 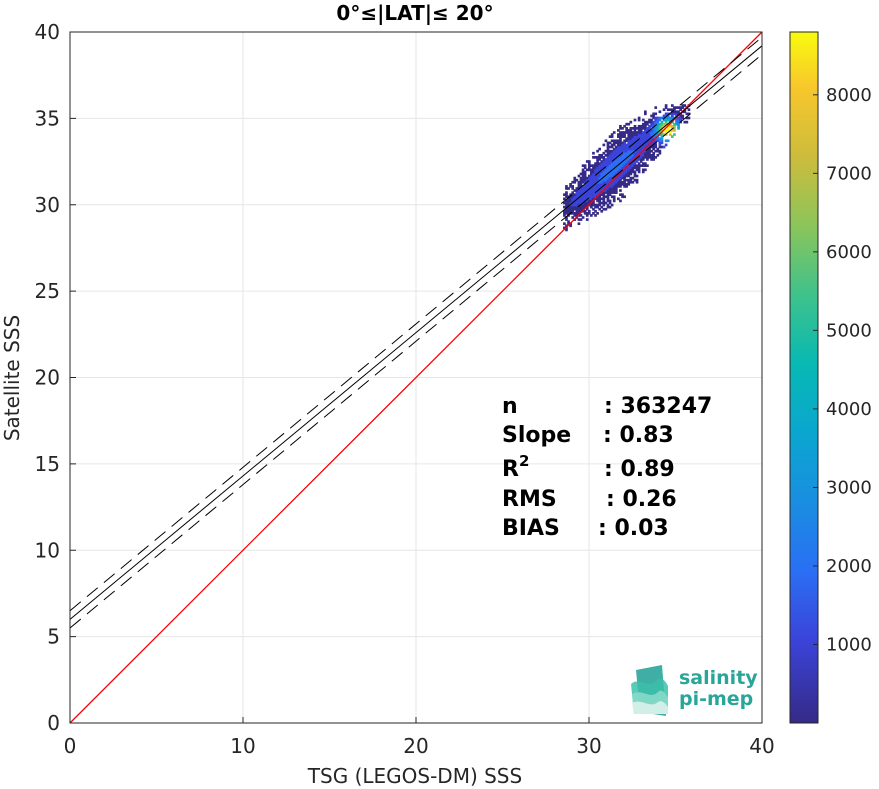 What do you see at coordinates (47, 378) in the screenshot?
I see `y-tick-label: 20` at bounding box center [47, 378].